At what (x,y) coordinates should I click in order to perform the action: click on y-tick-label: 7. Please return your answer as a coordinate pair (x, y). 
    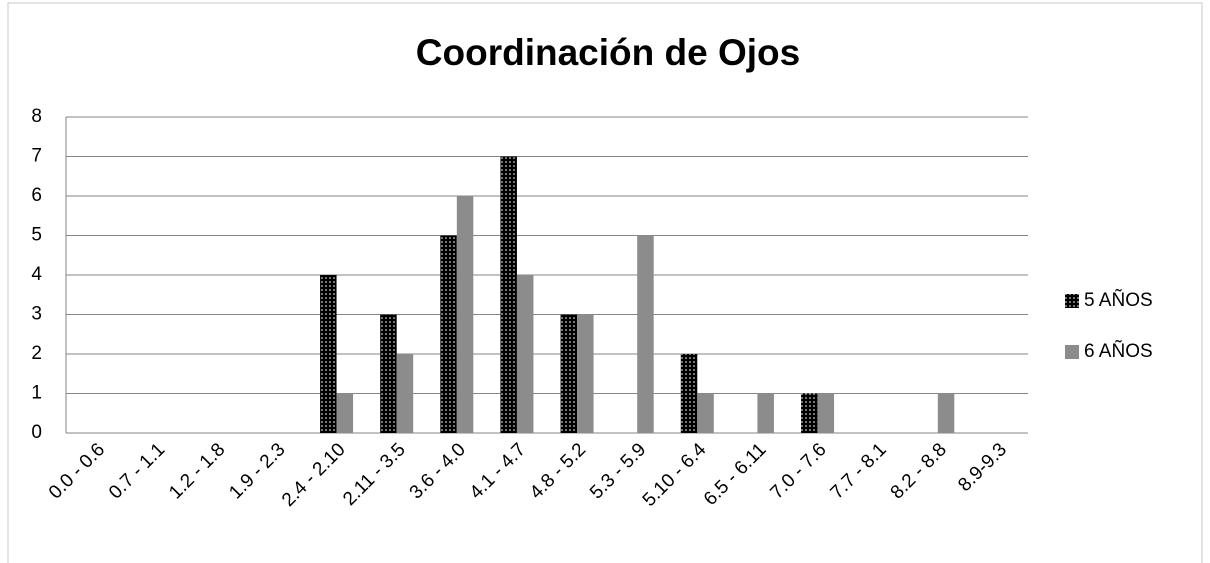
    Looking at the image, I should click on (36, 156).